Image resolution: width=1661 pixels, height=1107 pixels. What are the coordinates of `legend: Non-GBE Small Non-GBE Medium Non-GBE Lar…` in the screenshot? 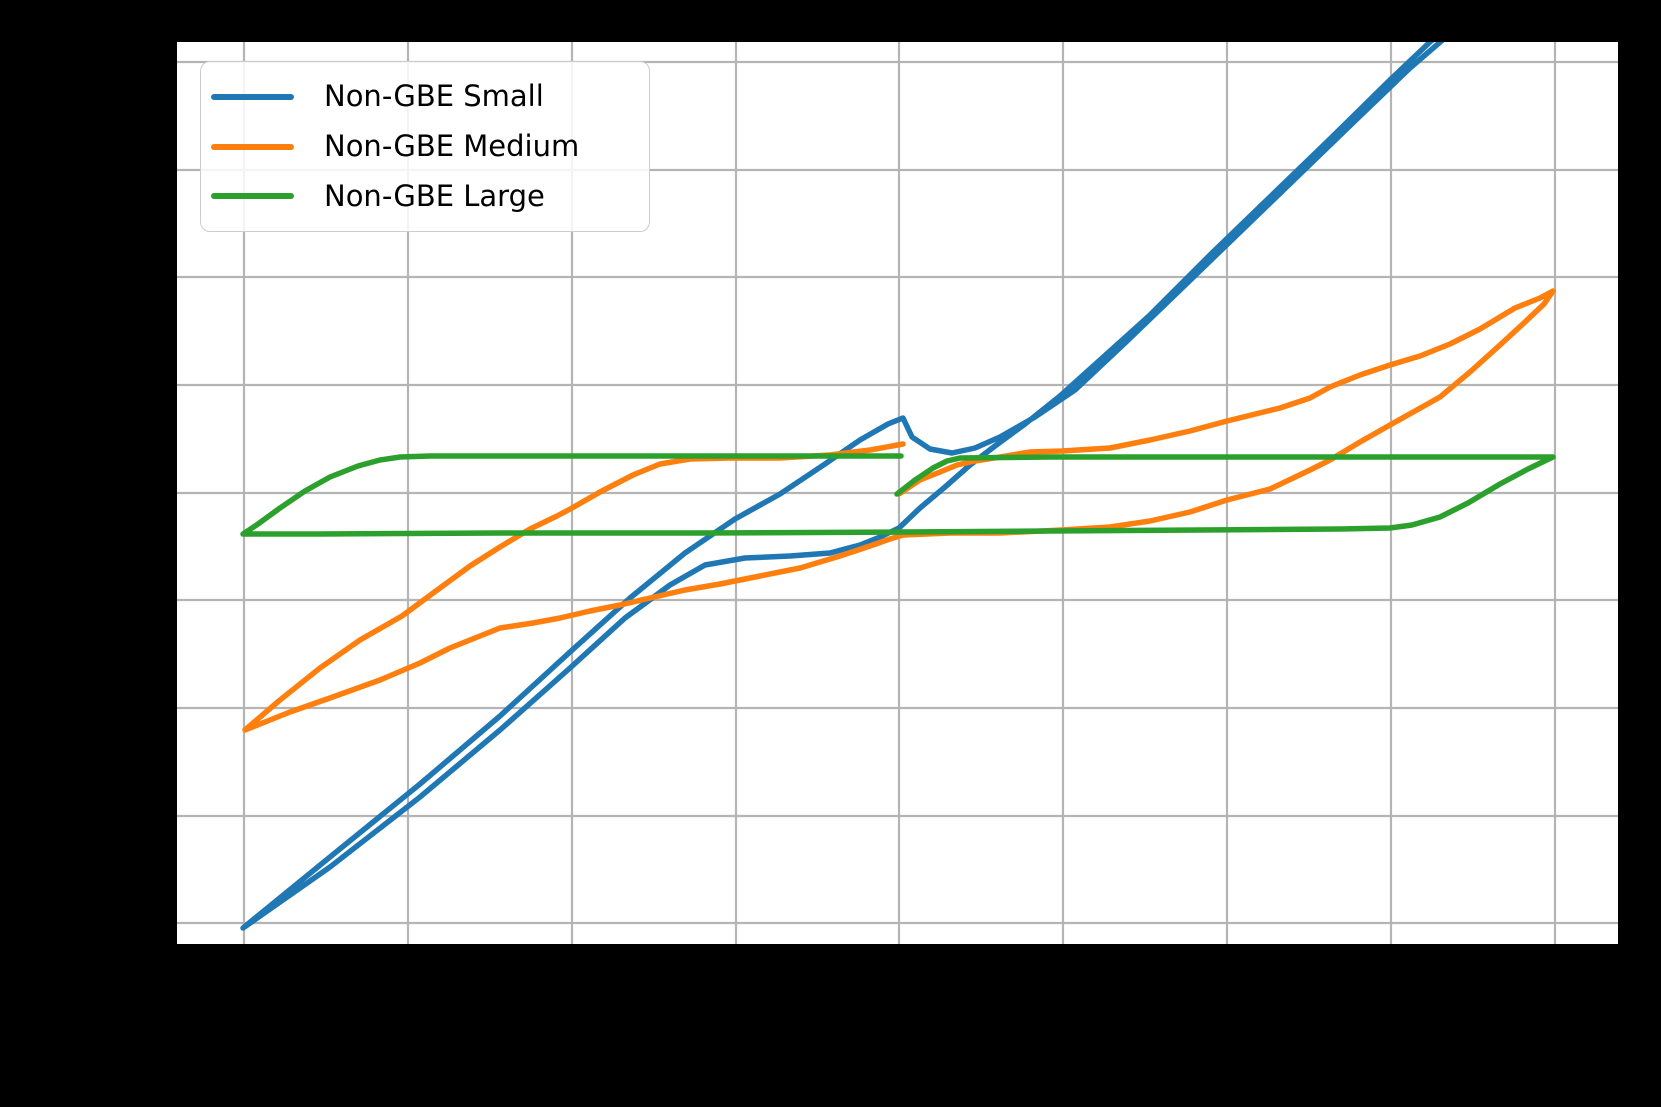 It's located at (425, 146).